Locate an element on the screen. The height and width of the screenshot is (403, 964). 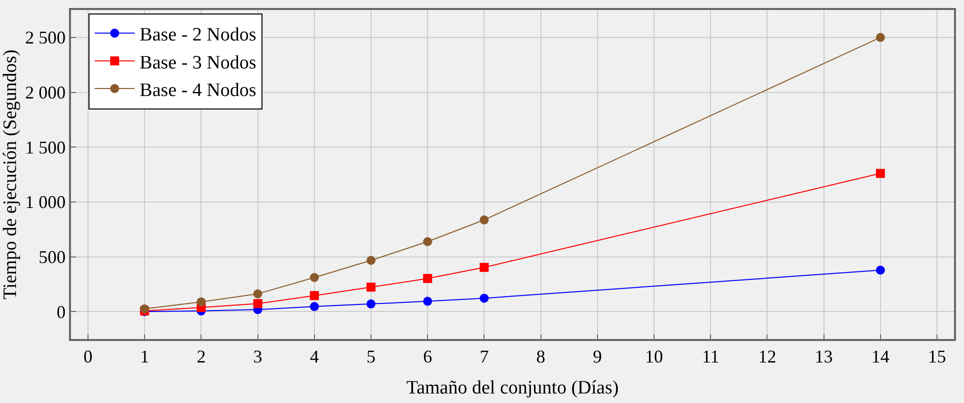
y-tick-label: 2 500 is located at coordinates (45, 38).